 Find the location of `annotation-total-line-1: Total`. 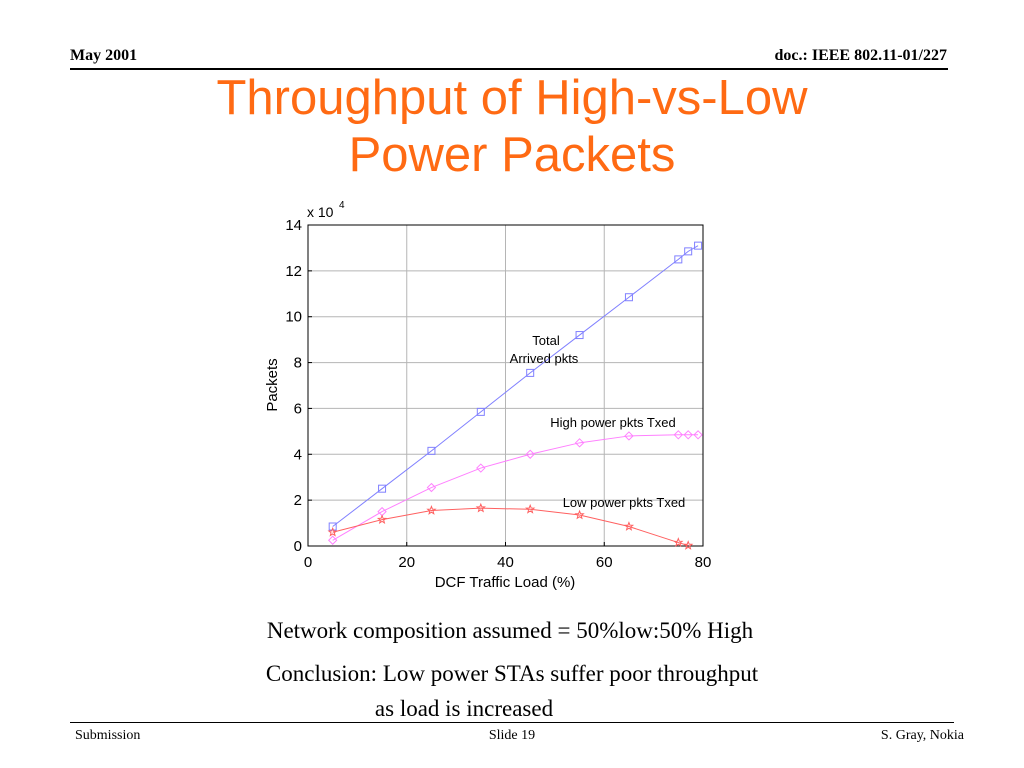

annotation-total-line-1: Total is located at coordinates (546, 340).